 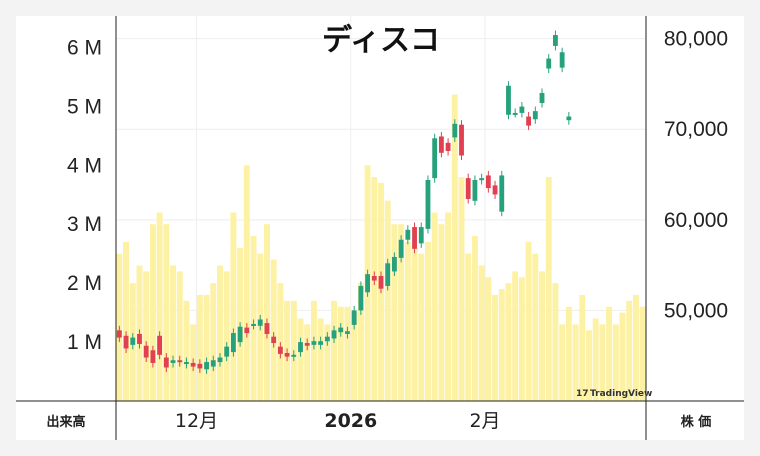 What do you see at coordinates (621, 394) in the screenshot?
I see `tradingview-watermark: TradingView` at bounding box center [621, 394].